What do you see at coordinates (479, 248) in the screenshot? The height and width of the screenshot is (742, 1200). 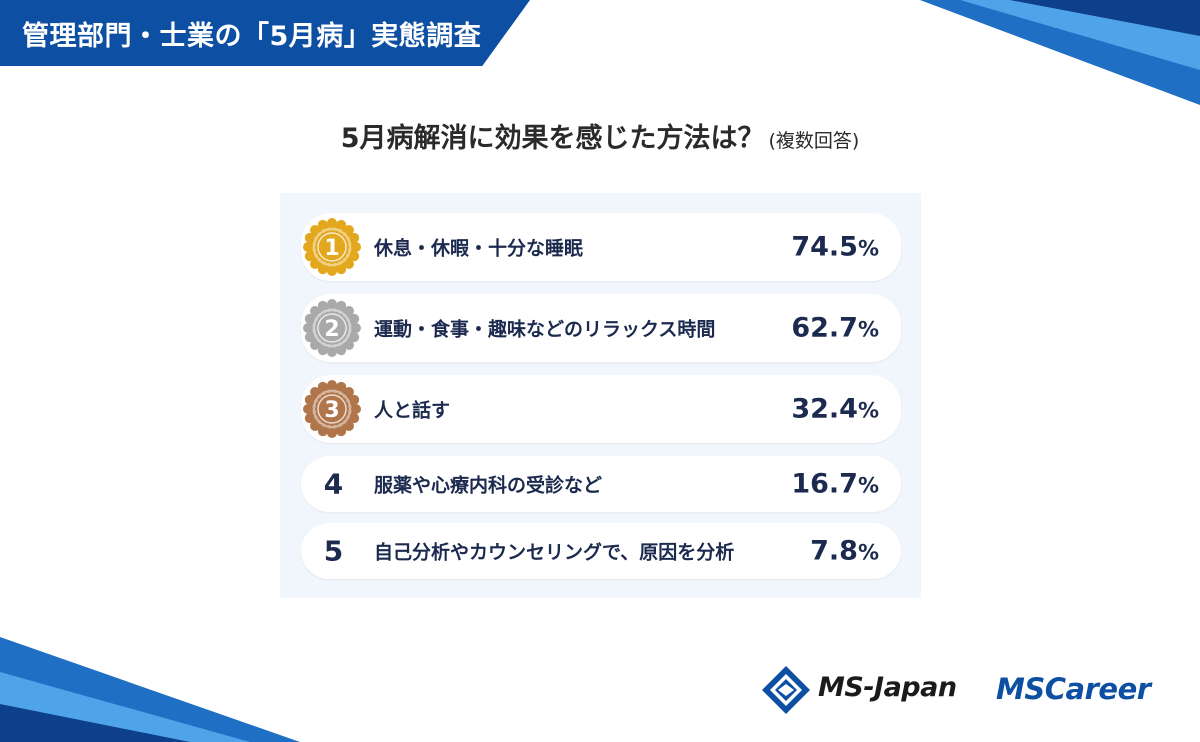 I see `ranking-label: 休息・休暇・十分な睡眠` at bounding box center [479, 248].